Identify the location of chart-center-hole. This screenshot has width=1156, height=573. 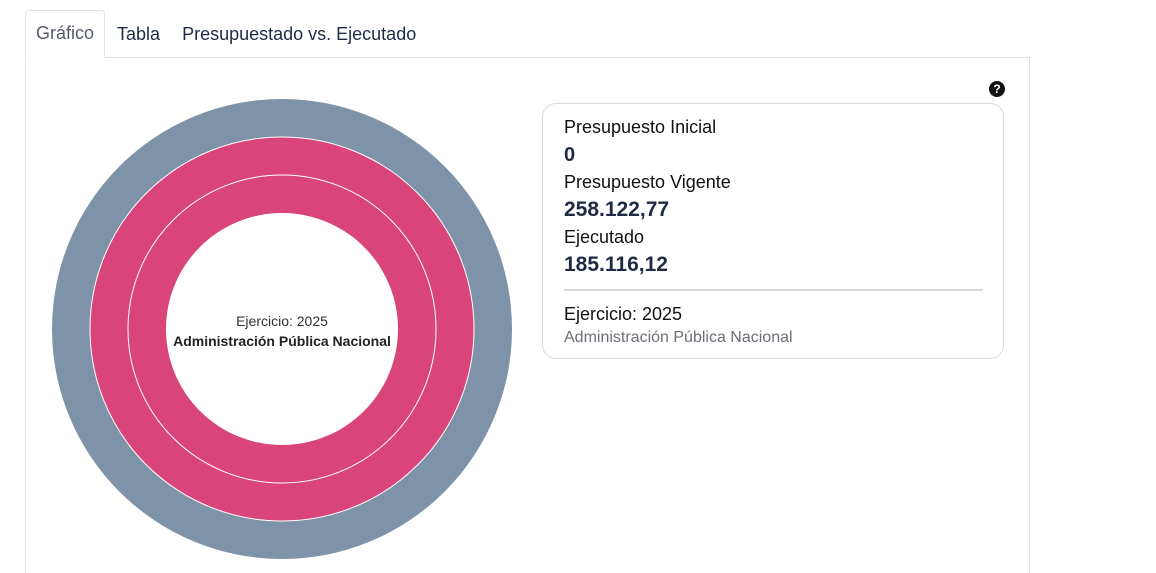
(282, 329).